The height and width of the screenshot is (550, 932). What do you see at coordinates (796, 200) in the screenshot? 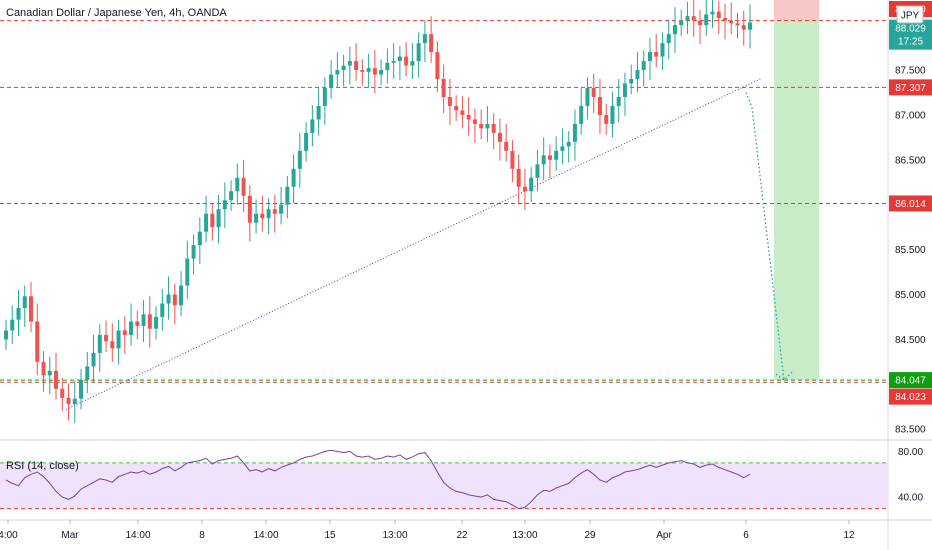
I see `position-profit-zone` at bounding box center [796, 200].